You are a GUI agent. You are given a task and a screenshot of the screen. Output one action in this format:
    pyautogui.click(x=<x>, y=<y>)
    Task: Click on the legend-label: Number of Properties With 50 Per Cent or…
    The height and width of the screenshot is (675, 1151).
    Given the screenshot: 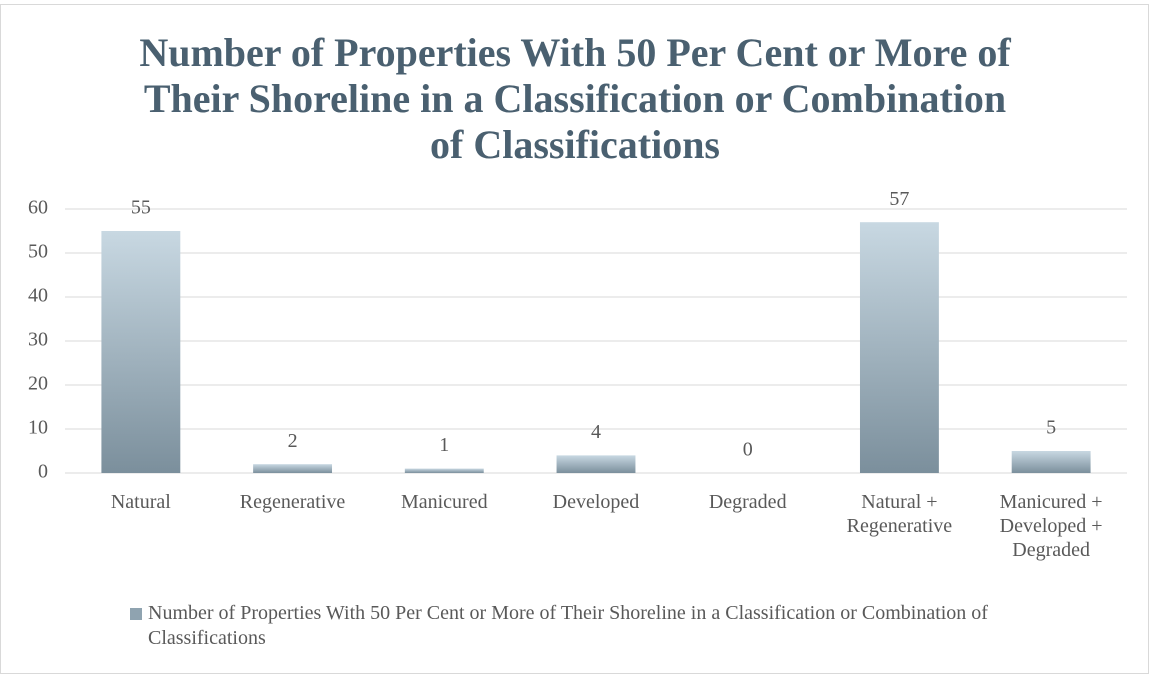 What is the action you would take?
    pyautogui.click(x=568, y=625)
    